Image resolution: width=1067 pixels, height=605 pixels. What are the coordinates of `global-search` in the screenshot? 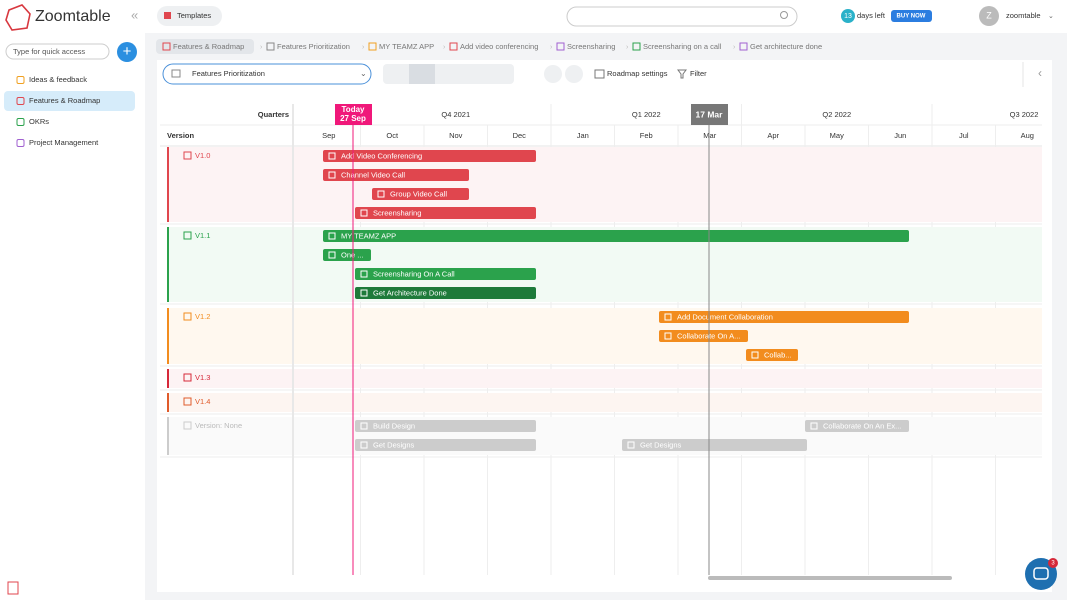 It's located at (682, 16).